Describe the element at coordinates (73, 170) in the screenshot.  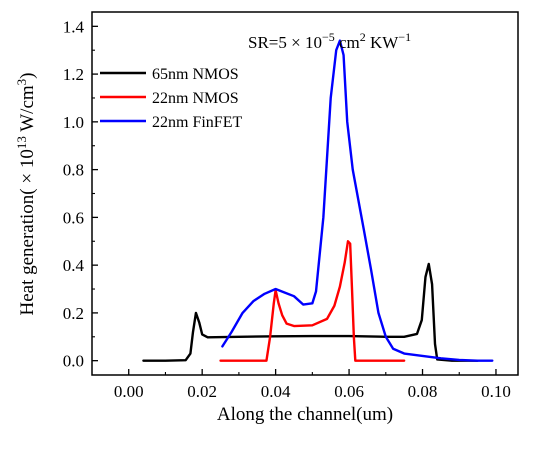
I see `y-tick-label: 0.8` at that location.